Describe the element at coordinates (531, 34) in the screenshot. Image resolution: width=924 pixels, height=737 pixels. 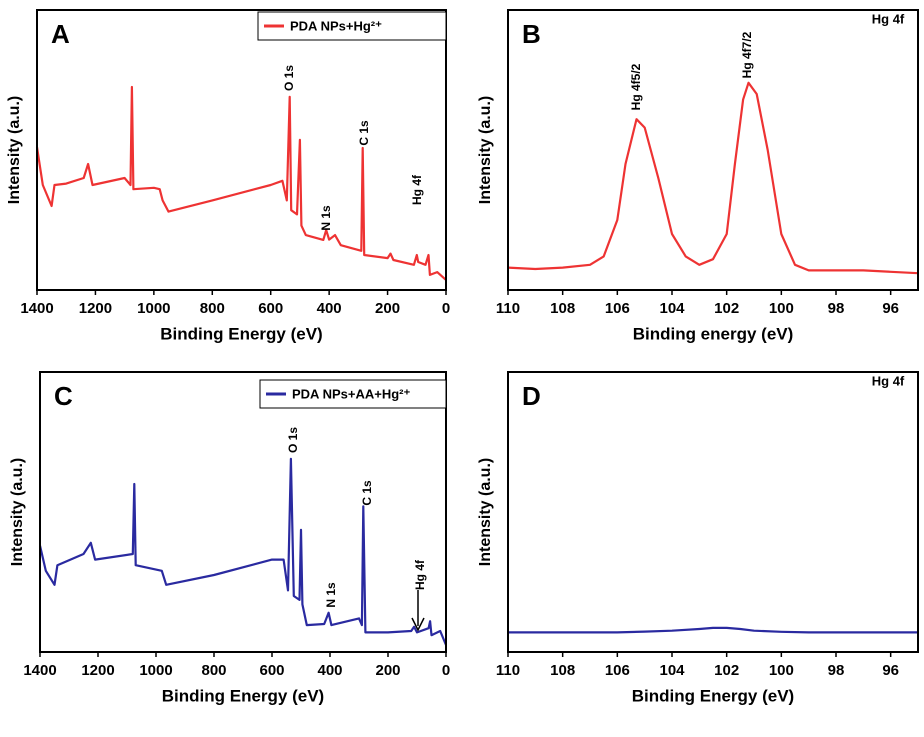
I see `panel-letter: B` at that location.